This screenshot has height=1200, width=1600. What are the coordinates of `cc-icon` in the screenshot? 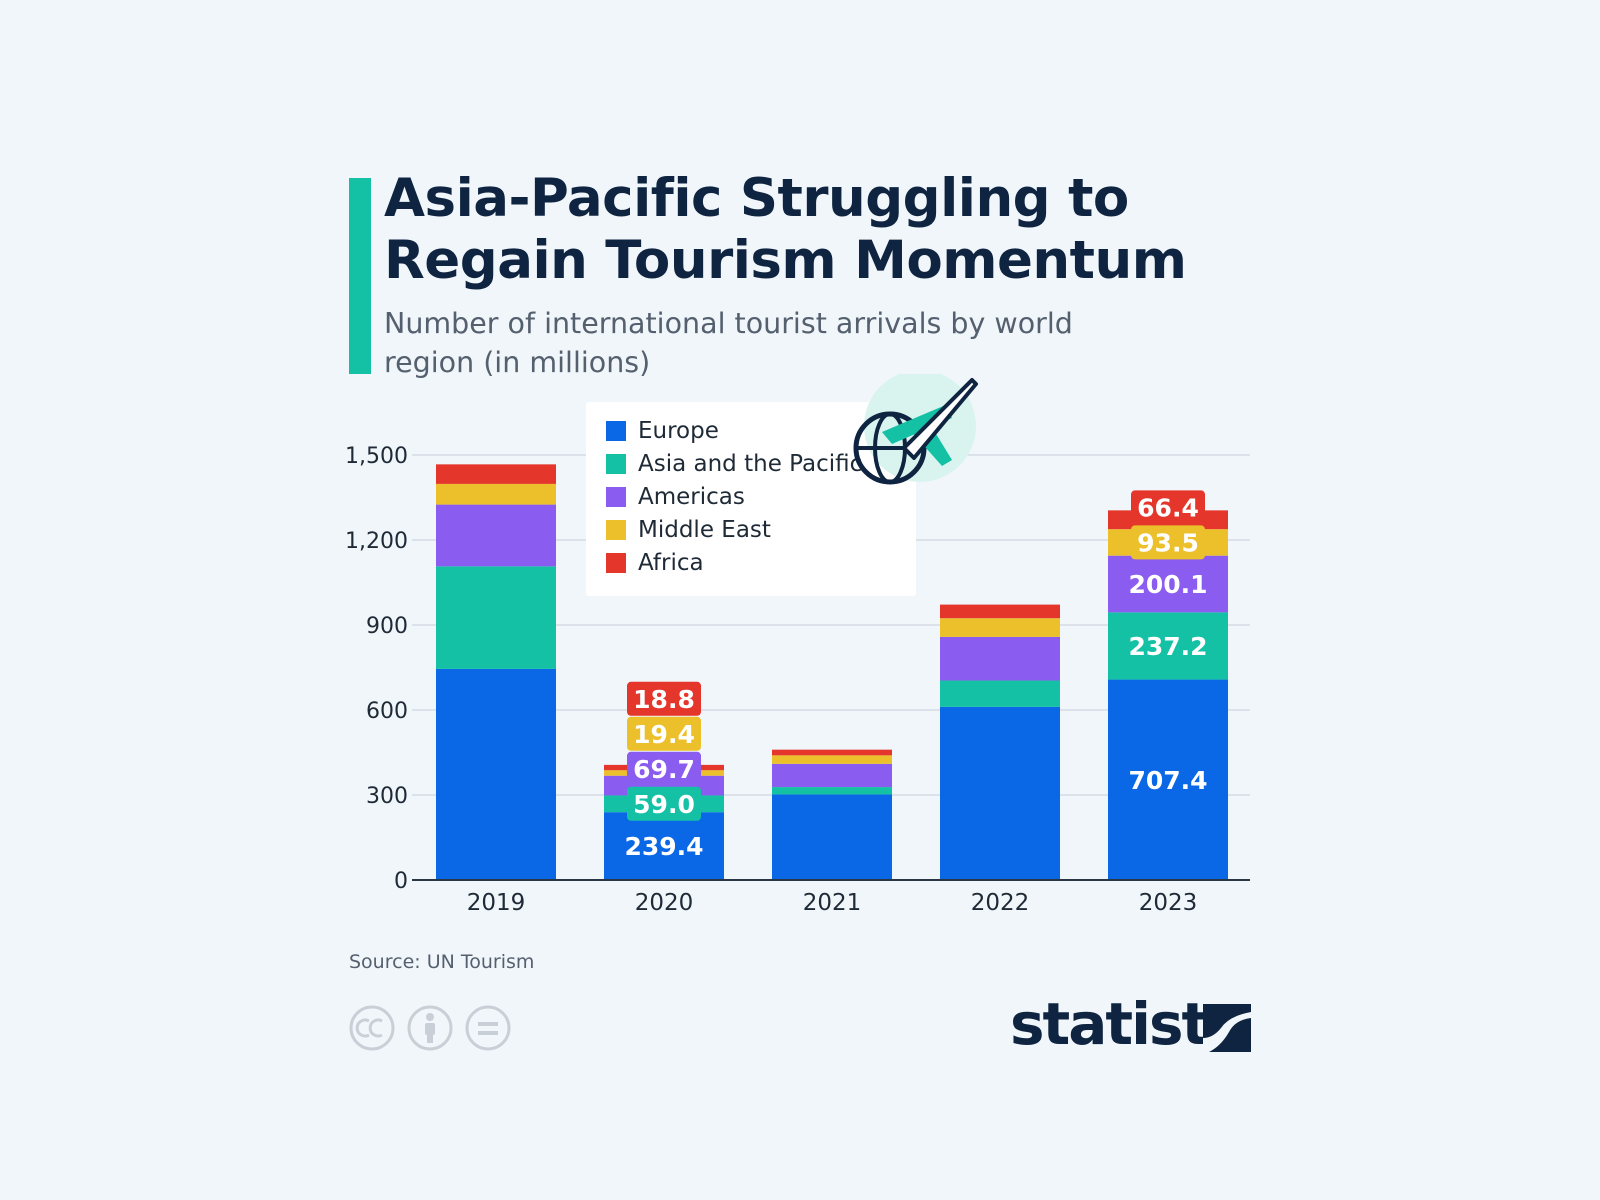 It's located at (372, 1028).